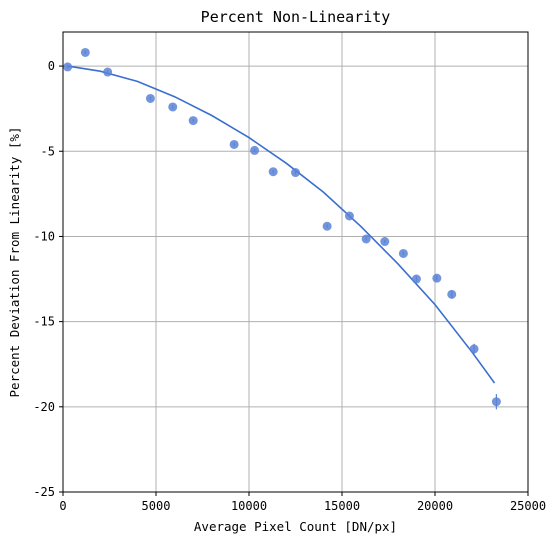 Image resolution: width=559 pixels, height=544 pixels. I want to click on y-tick-label: -20, so click(44, 407).